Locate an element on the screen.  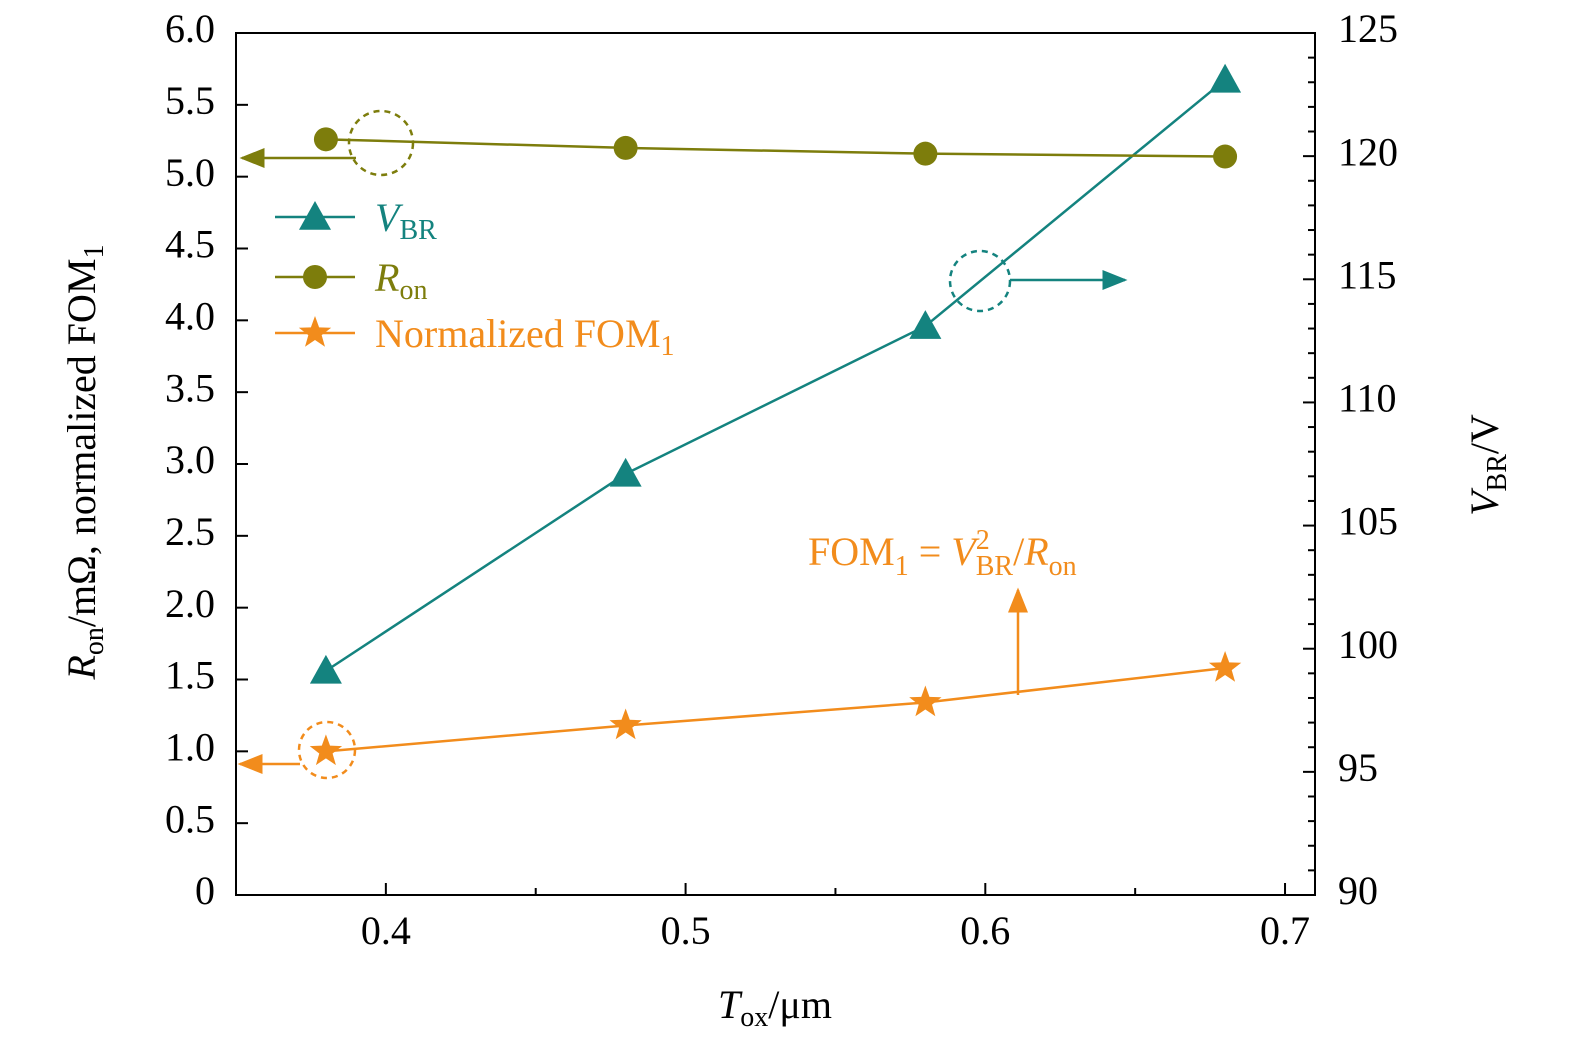
x-tick-label: 0.4 is located at coordinates (386, 930).